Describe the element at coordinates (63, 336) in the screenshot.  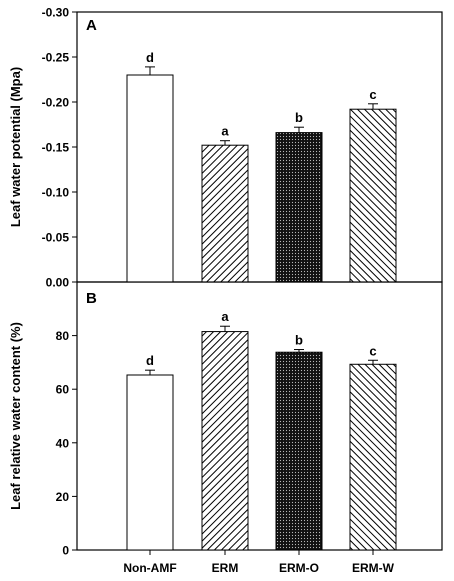
I see `y-tick-label: 80` at that location.